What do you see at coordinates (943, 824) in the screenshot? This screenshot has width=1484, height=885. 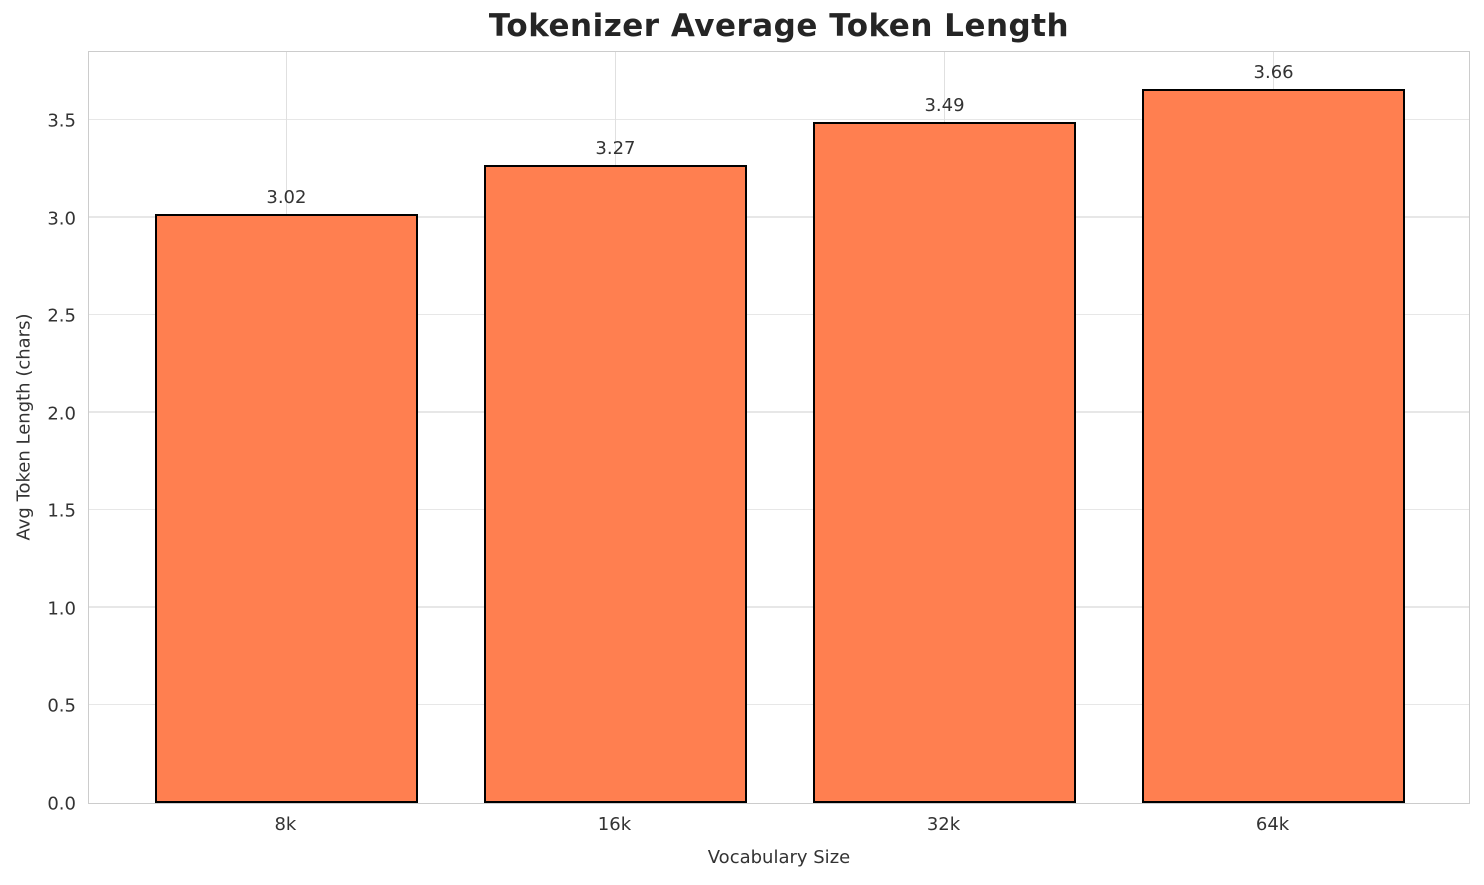 I see `x-tick-label-32k: 32k` at bounding box center [943, 824].